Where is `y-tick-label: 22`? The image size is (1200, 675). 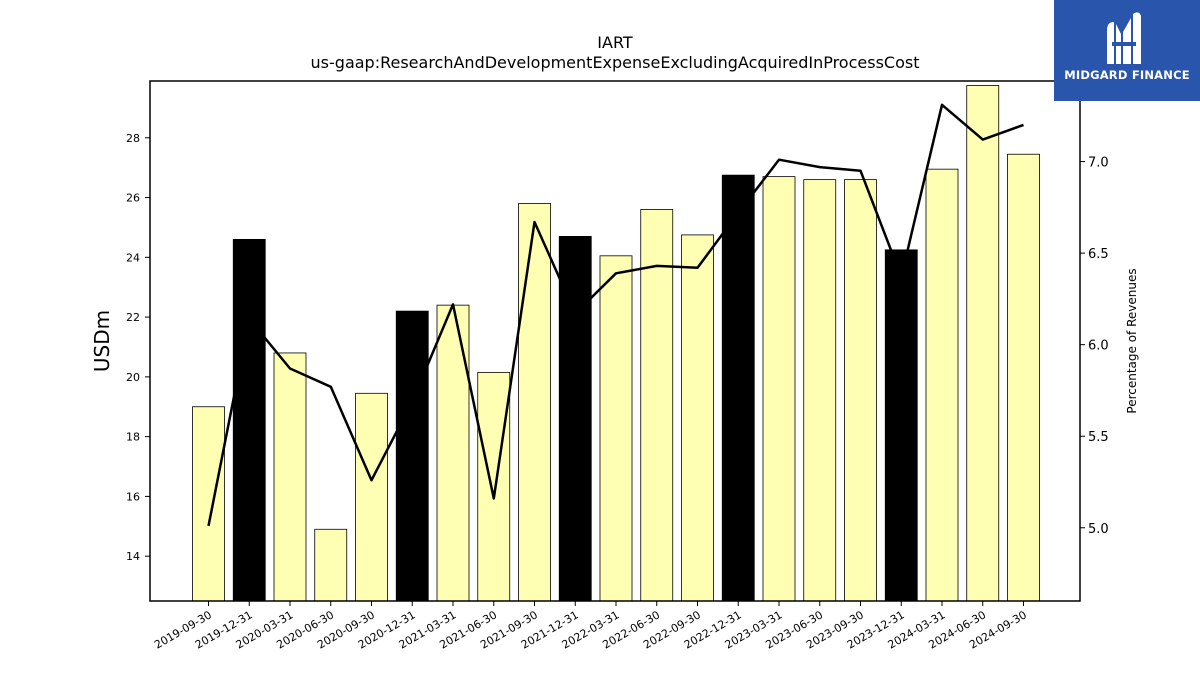 y-tick-label: 22 is located at coordinates (133, 317).